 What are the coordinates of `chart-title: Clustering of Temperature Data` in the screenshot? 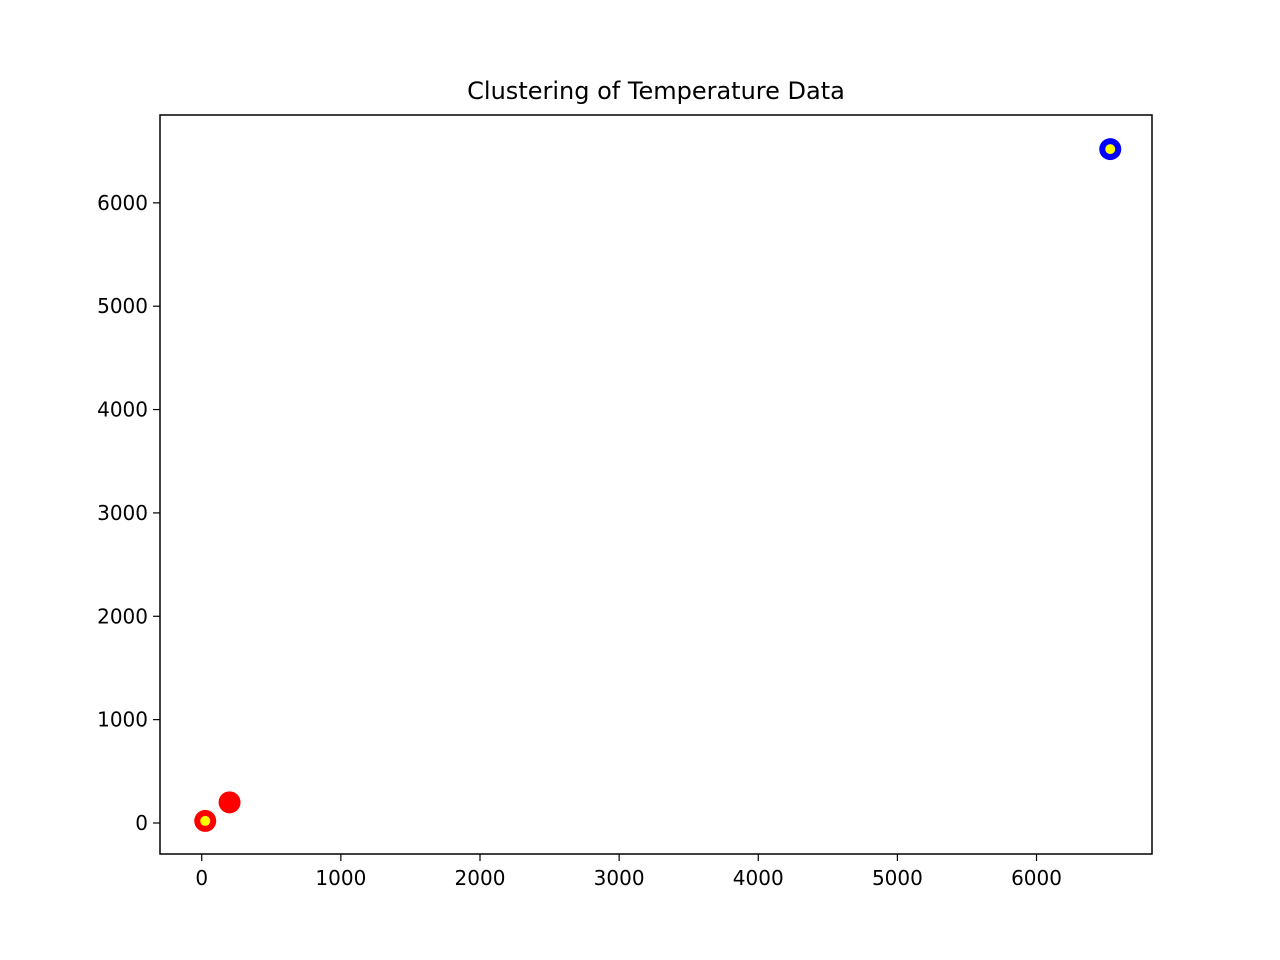 It's located at (656, 91).